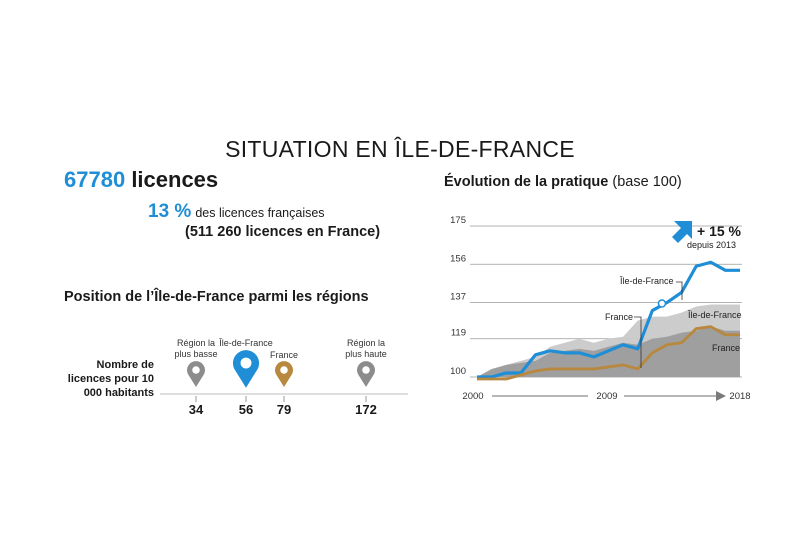 The image size is (800, 550). I want to click on position-marker: Île-de-France 56, so click(245, 377).